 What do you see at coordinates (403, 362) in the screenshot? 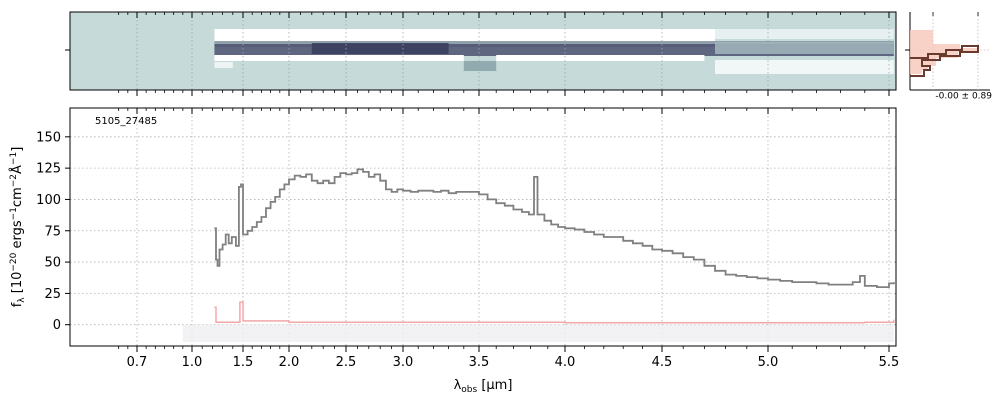
I see `x-tick-label: 3.0` at bounding box center [403, 362].